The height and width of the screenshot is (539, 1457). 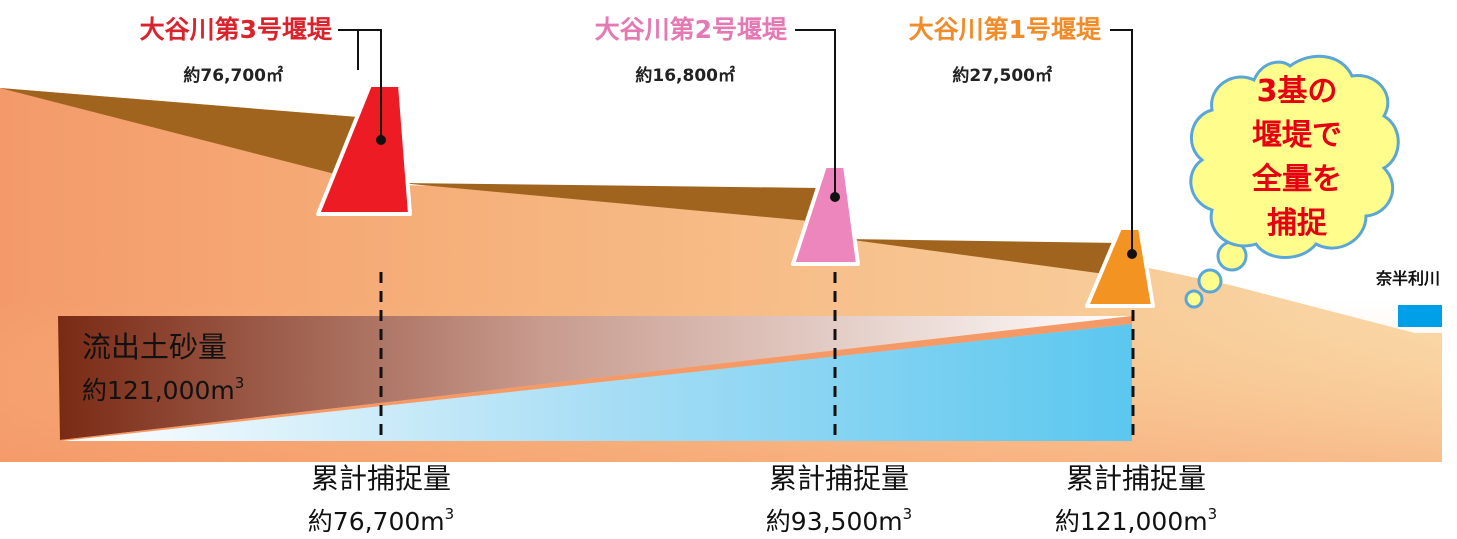 What do you see at coordinates (1297, 91) in the screenshot?
I see `bubble-line-1: 3基の` at bounding box center [1297, 91].